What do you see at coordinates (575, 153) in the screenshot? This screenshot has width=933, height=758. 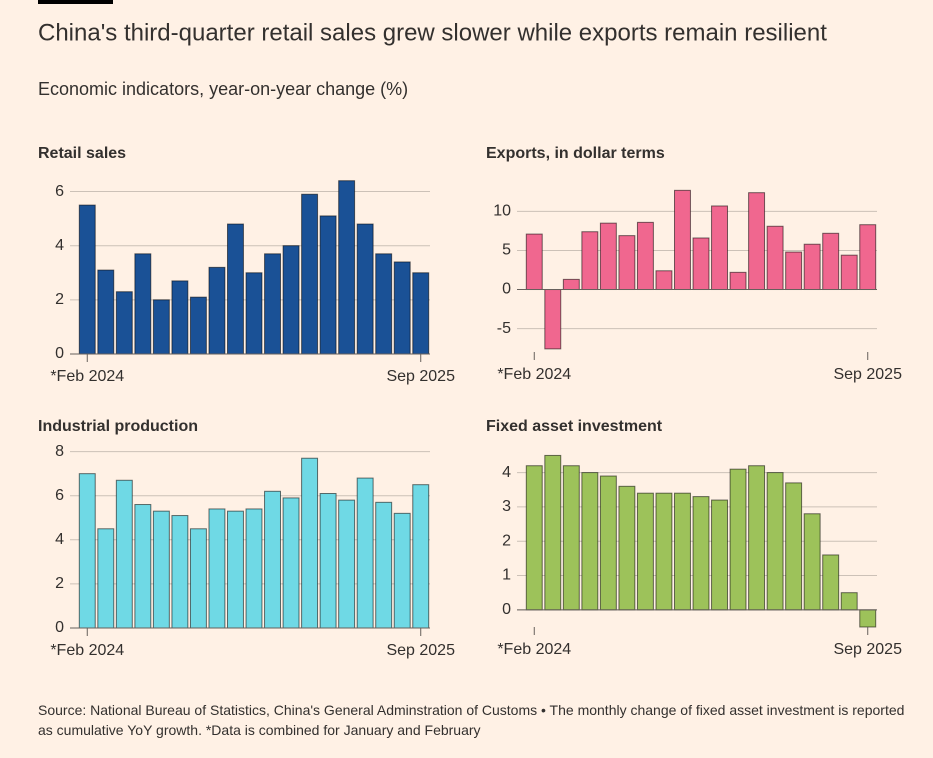 I see `panel-title: Exports, in dollar terms` at bounding box center [575, 153].